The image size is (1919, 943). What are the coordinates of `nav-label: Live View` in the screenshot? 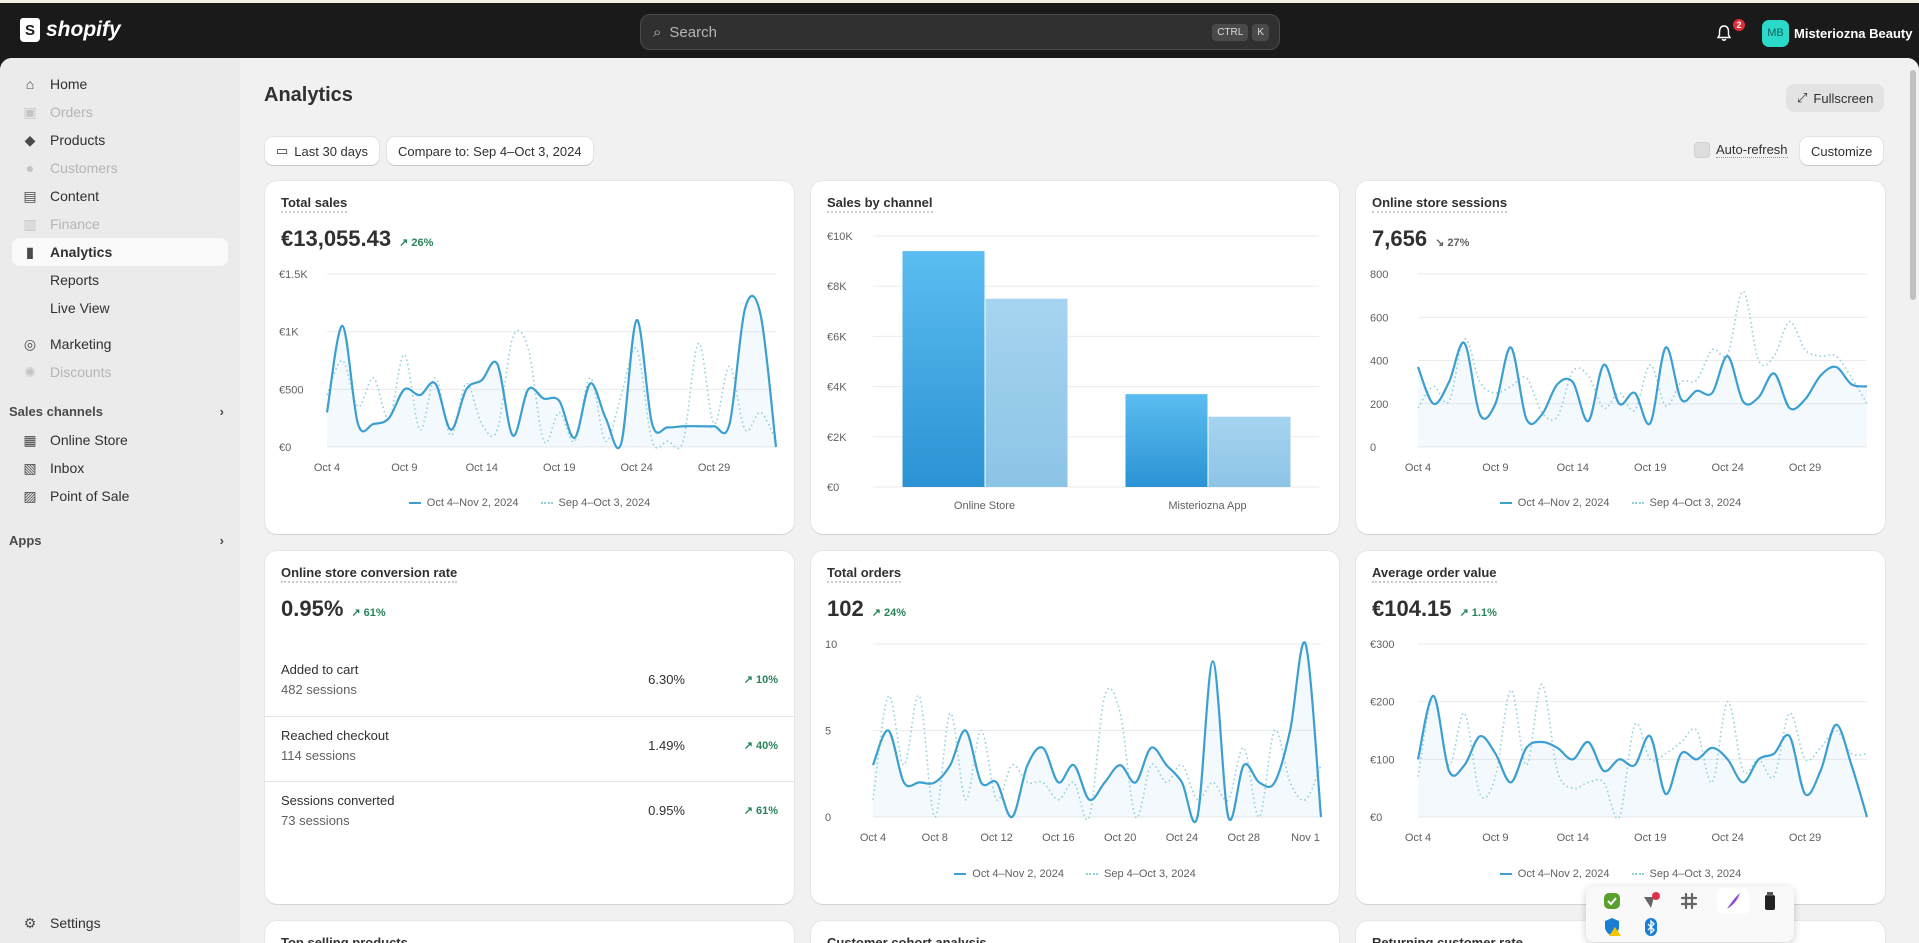 It's located at (80, 308).